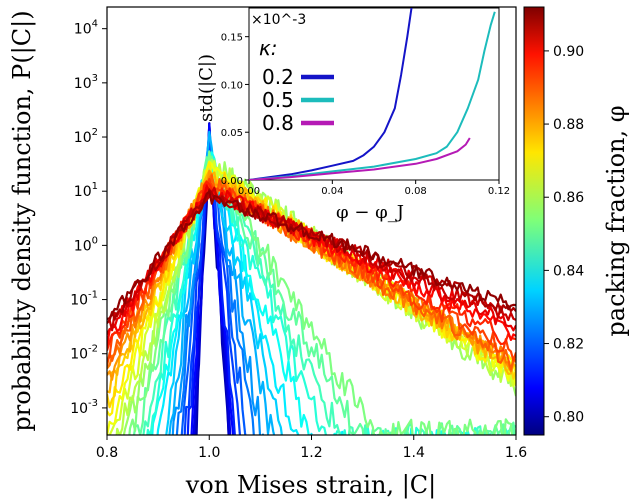 The height and width of the screenshot is (503, 638). I want to click on colorbar-tick-label: 0.88, so click(568, 125).